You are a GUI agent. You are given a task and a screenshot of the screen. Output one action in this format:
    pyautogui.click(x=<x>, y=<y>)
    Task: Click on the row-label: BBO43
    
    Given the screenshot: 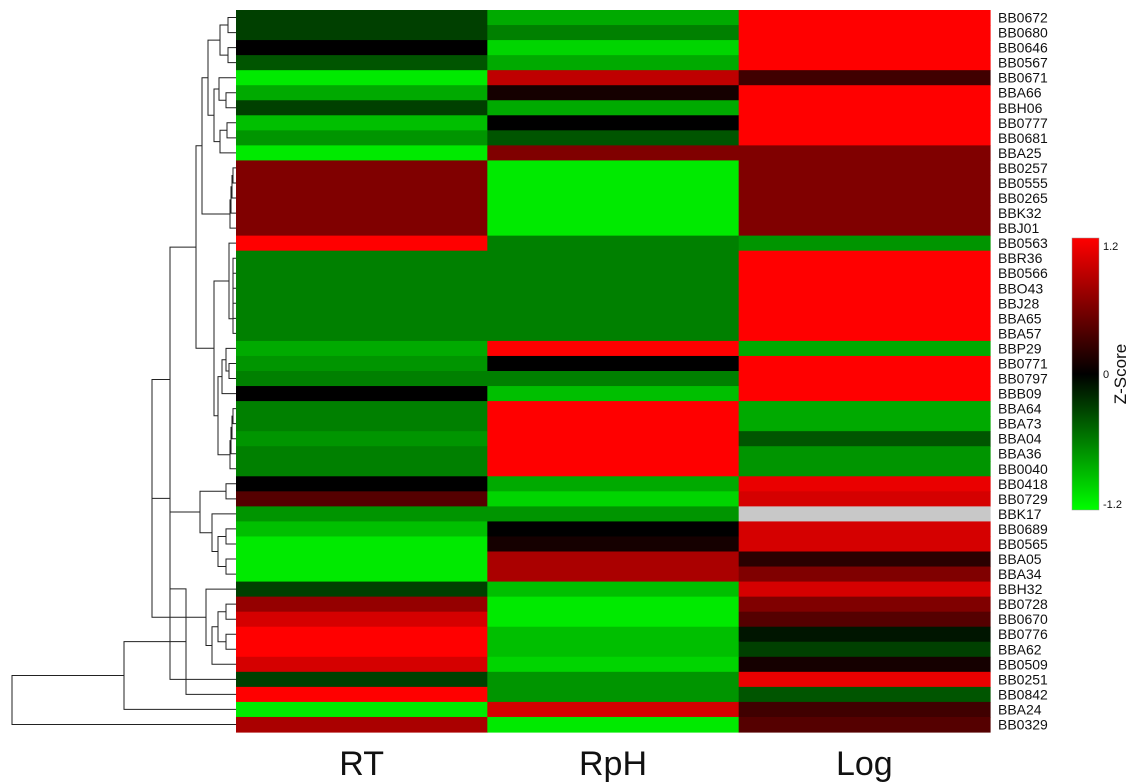 What is the action you would take?
    pyautogui.click(x=1020, y=288)
    